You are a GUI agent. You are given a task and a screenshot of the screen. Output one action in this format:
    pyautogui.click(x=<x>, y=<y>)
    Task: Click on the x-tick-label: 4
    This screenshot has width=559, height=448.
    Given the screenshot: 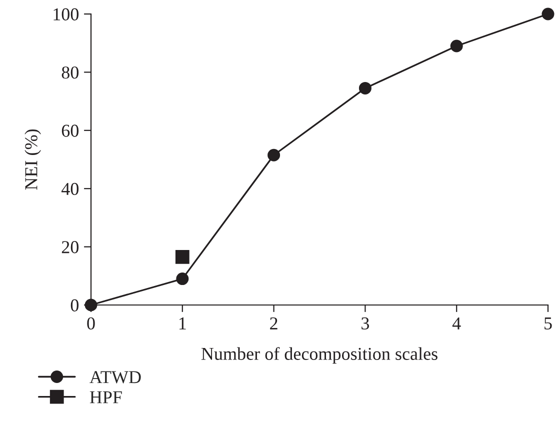 What is the action you would take?
    pyautogui.click(x=456, y=323)
    